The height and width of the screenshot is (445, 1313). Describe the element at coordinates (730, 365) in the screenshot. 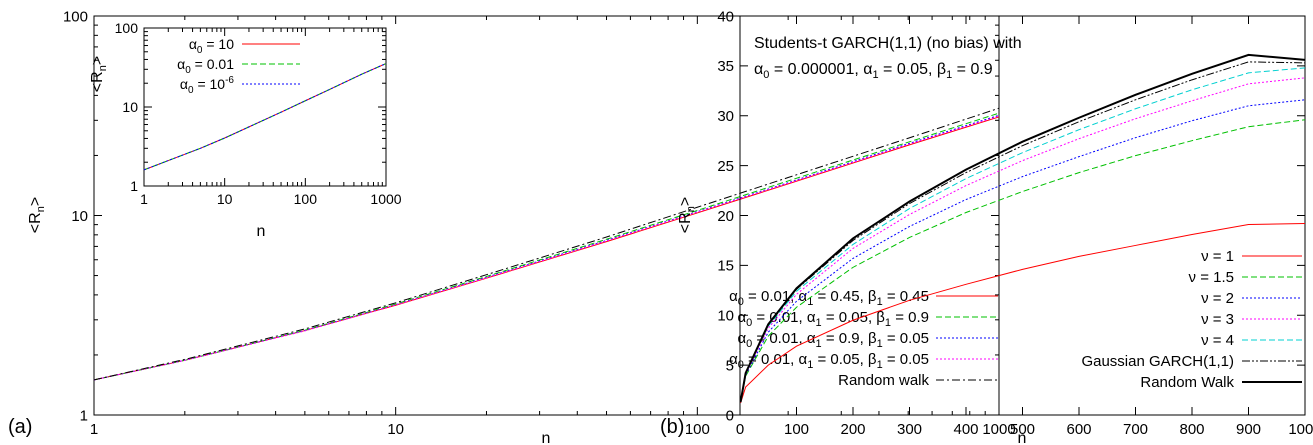

I see `panel-b-ytick-label: 5` at that location.